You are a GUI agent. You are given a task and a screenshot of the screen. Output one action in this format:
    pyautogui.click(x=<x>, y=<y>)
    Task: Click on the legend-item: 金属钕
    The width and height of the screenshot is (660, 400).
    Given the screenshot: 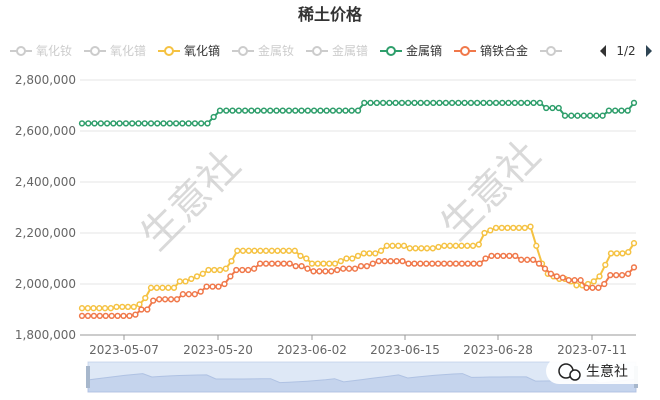 What is the action you would take?
    pyautogui.click(x=263, y=50)
    